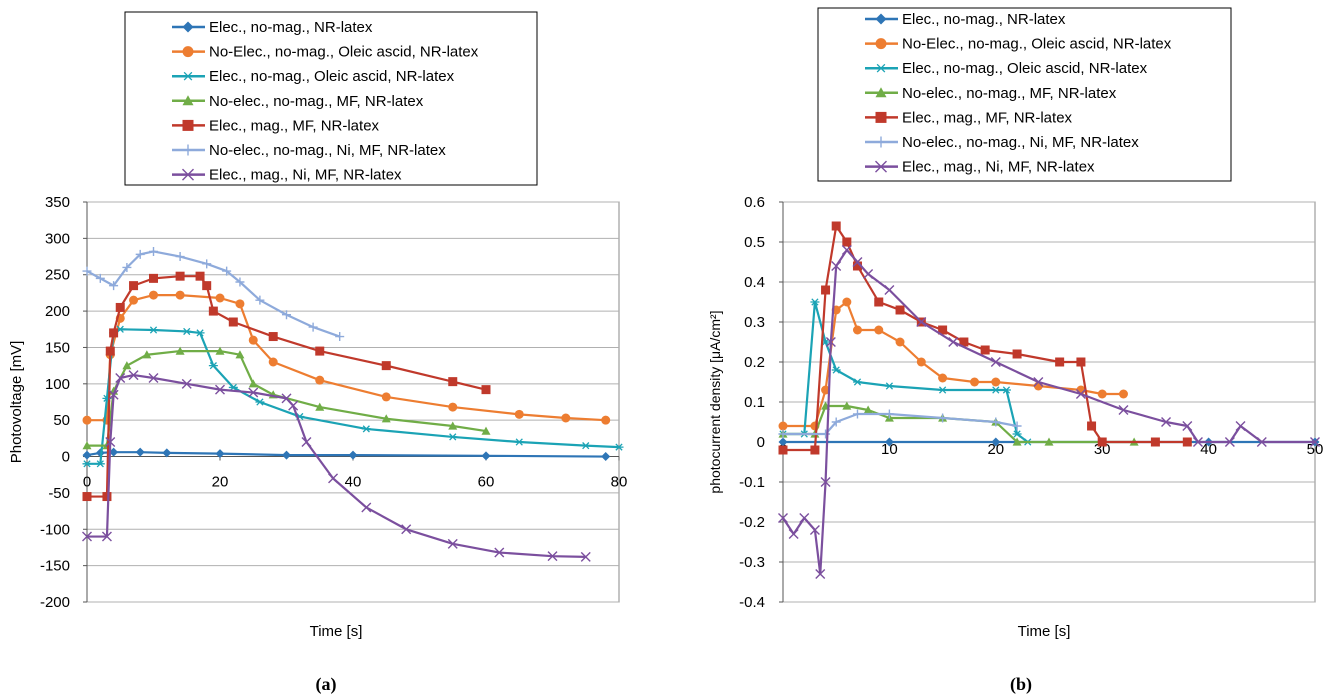 The width and height of the screenshot is (1336, 697). Describe the element at coordinates (57, 384) in the screenshot. I see `y-tick-label: 100` at that location.